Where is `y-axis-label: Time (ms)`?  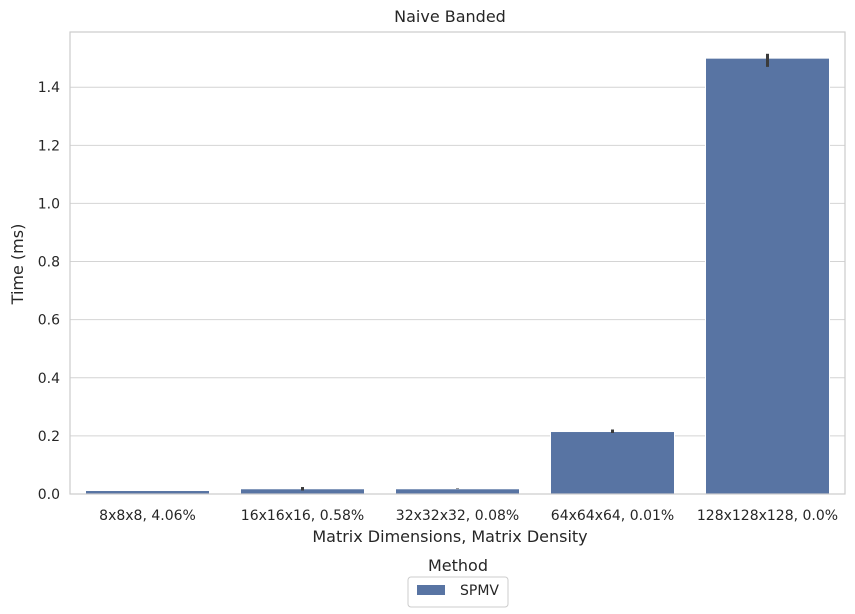
y-axis-label: Time (ms) is located at coordinates (17, 265).